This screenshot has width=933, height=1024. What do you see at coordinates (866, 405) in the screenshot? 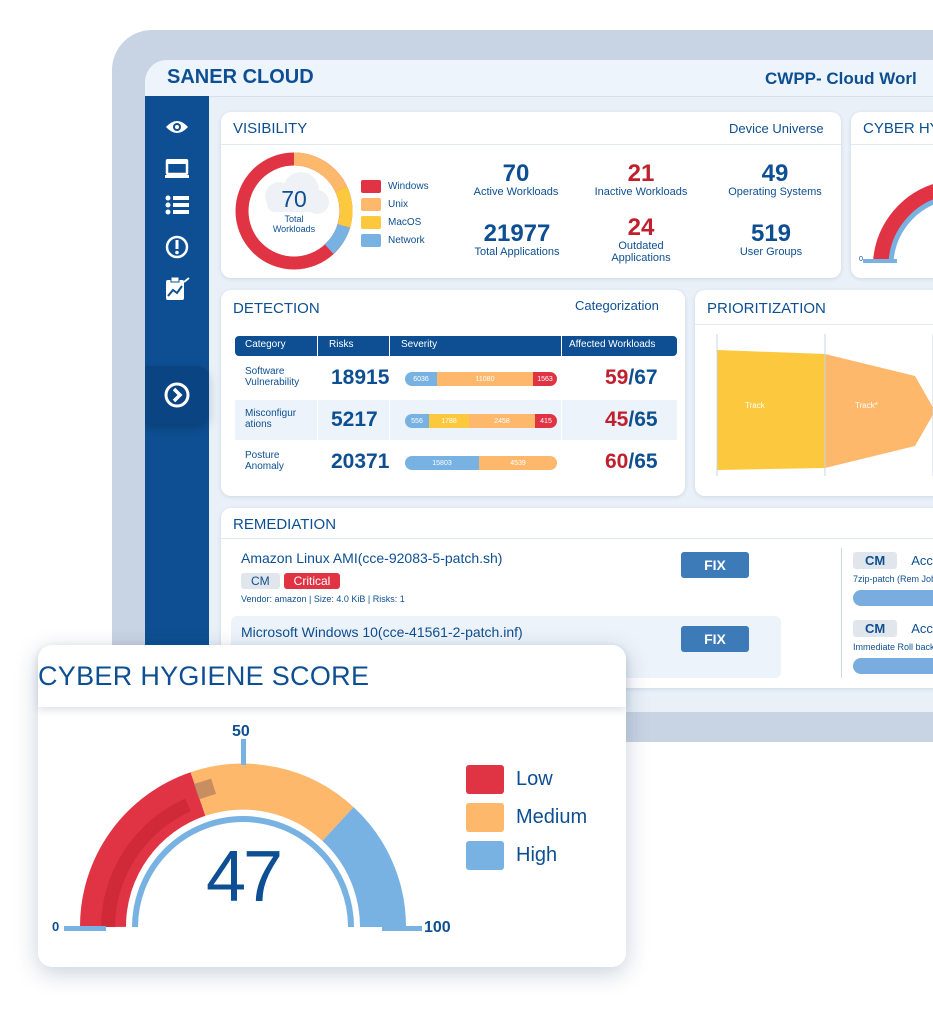
I see `funnel-stage-track-star: Track*` at bounding box center [866, 405].